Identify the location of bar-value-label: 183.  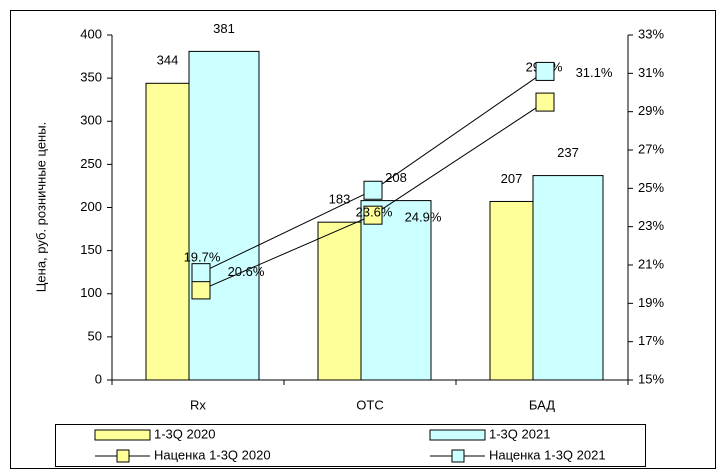
(340, 199).